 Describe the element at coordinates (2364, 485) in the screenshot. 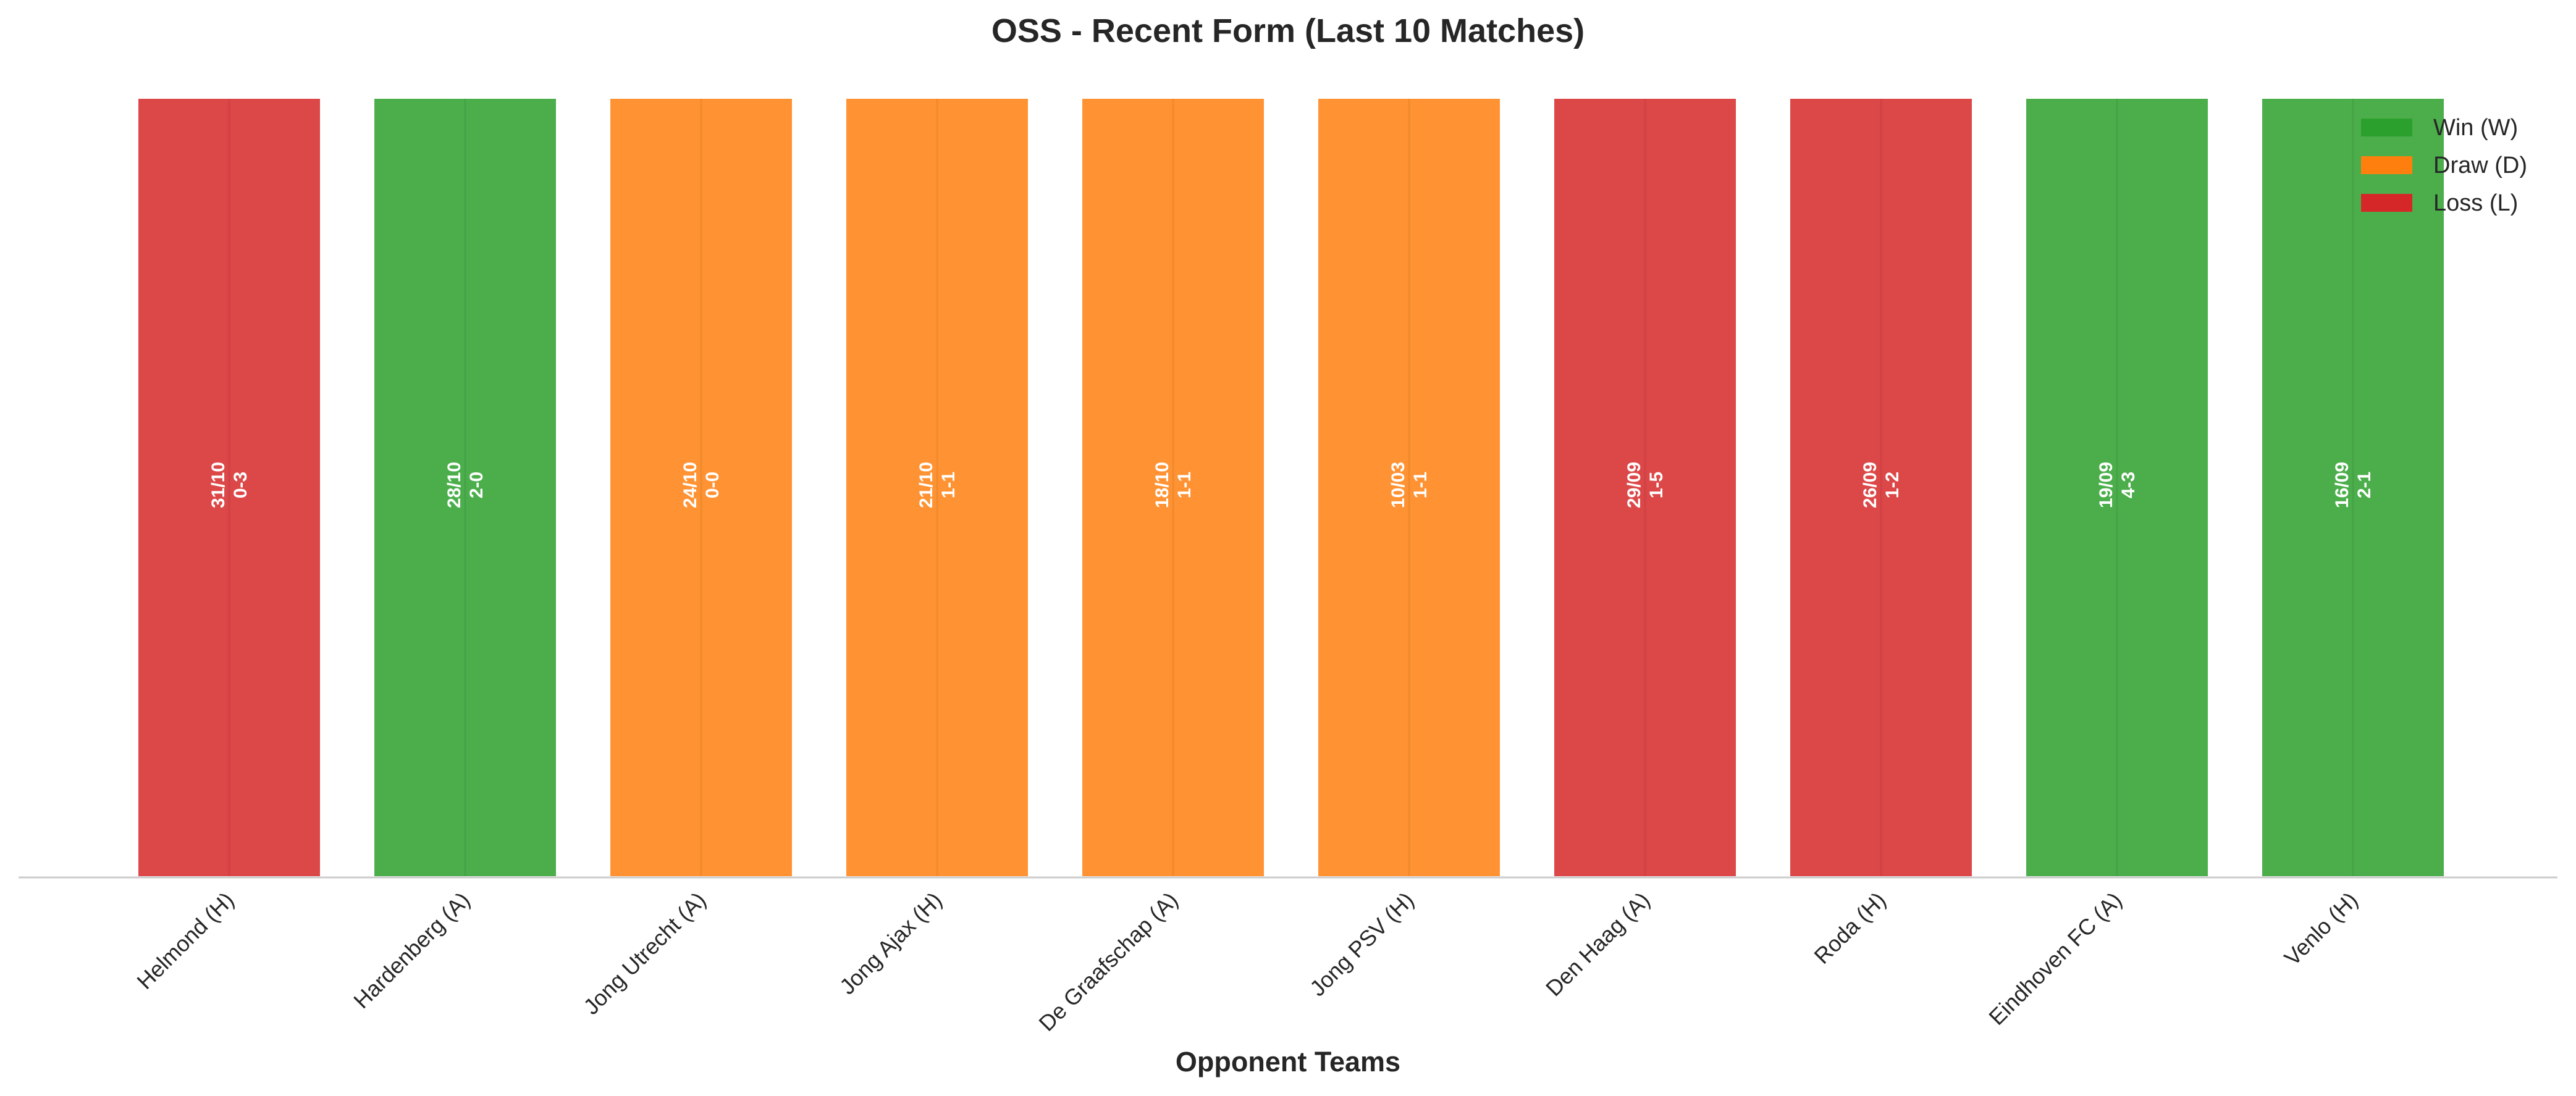

I see `bar-label-score: 2-1` at that location.